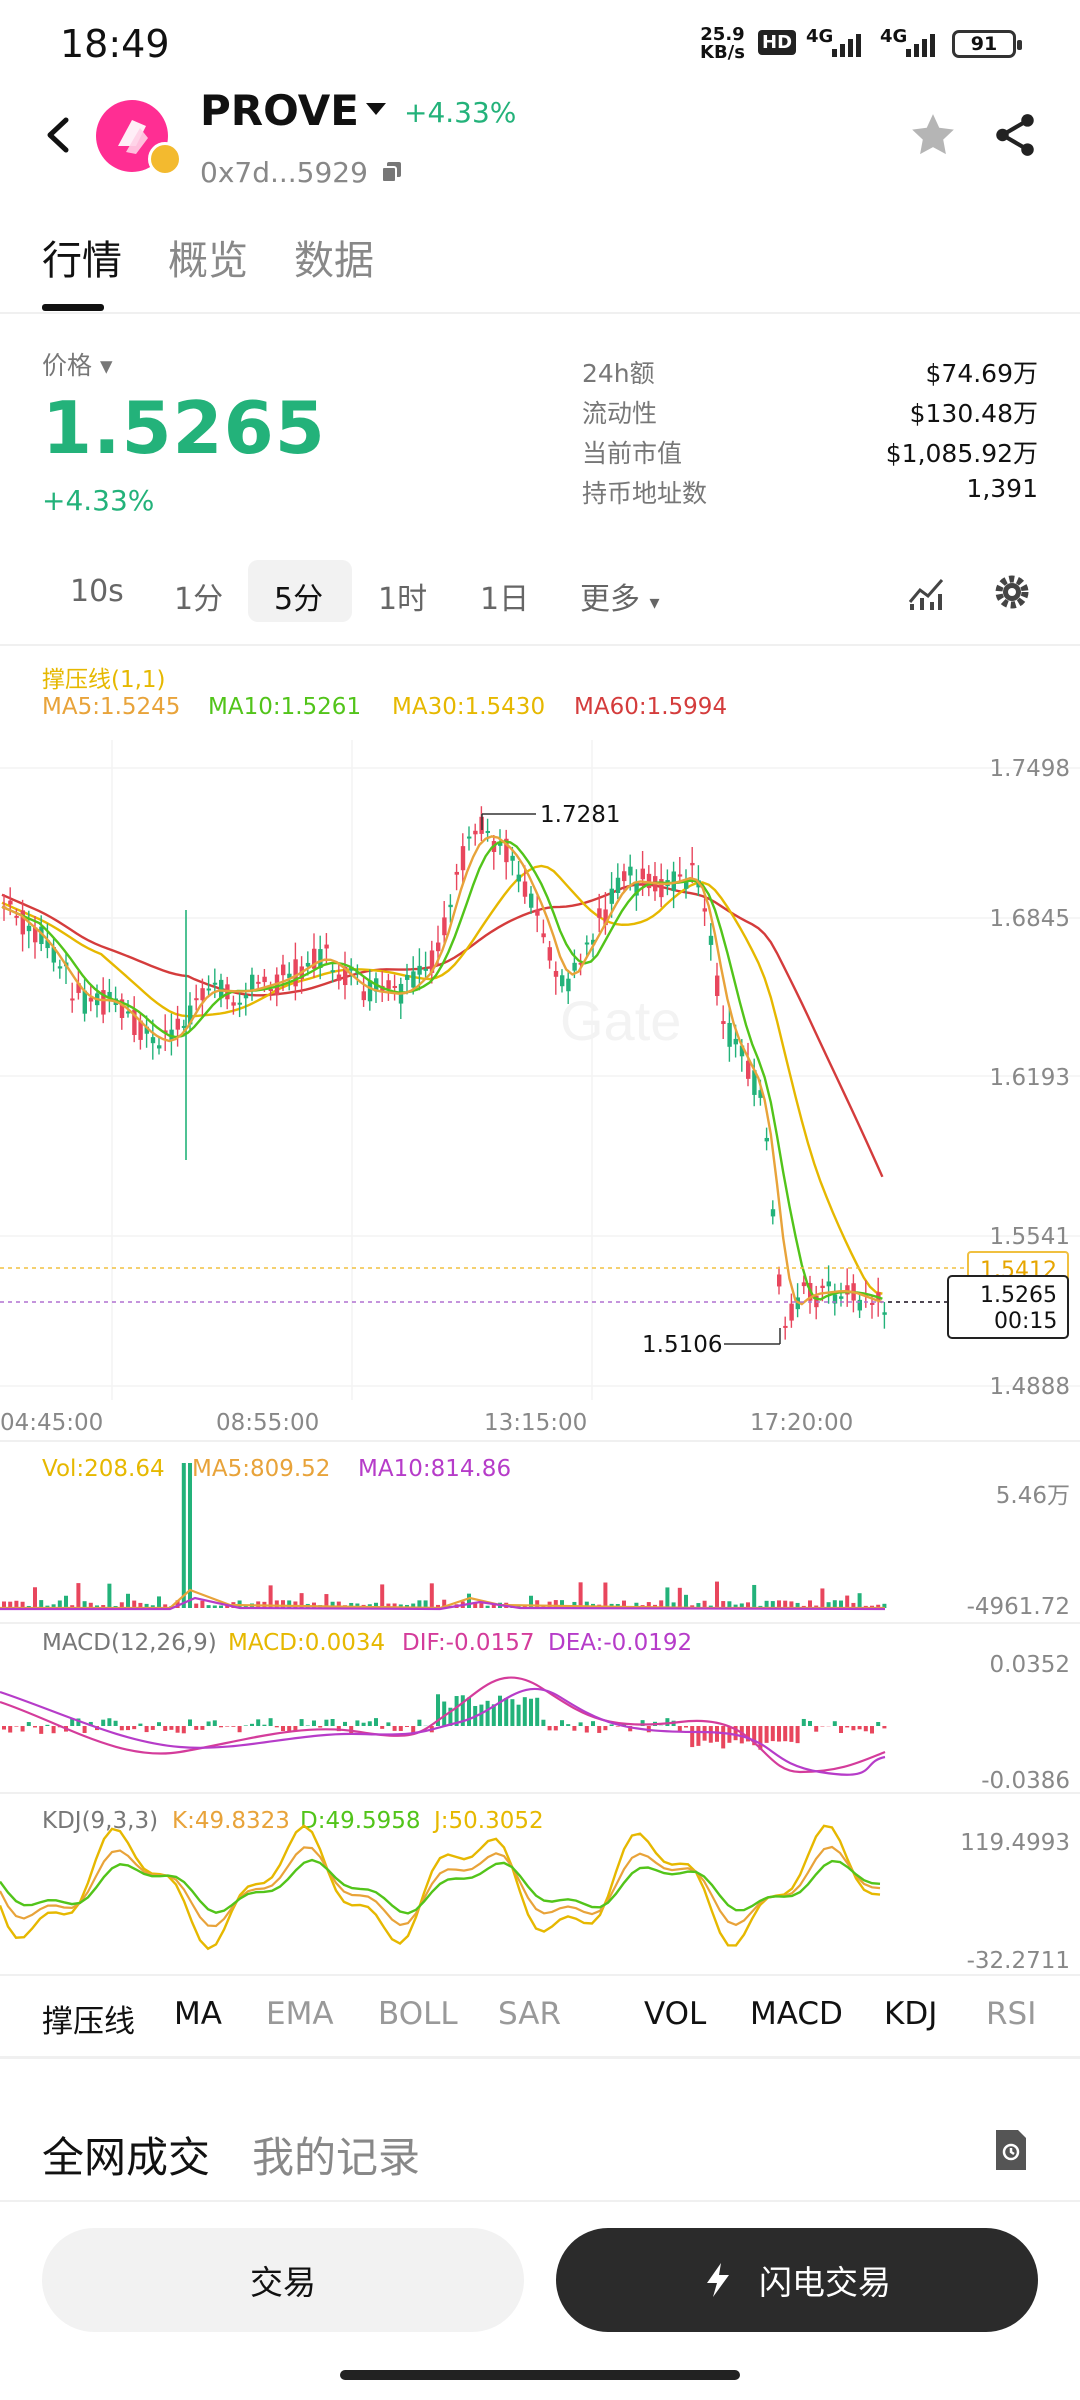 The height and width of the screenshot is (2400, 1080). What do you see at coordinates (82, 261) in the screenshot?
I see `tab-market: 行情` at bounding box center [82, 261].